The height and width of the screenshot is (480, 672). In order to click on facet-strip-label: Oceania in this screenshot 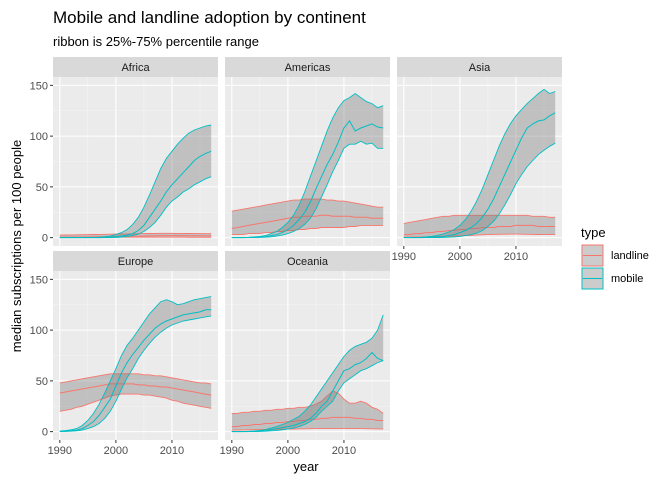, I will do `click(308, 262)`.